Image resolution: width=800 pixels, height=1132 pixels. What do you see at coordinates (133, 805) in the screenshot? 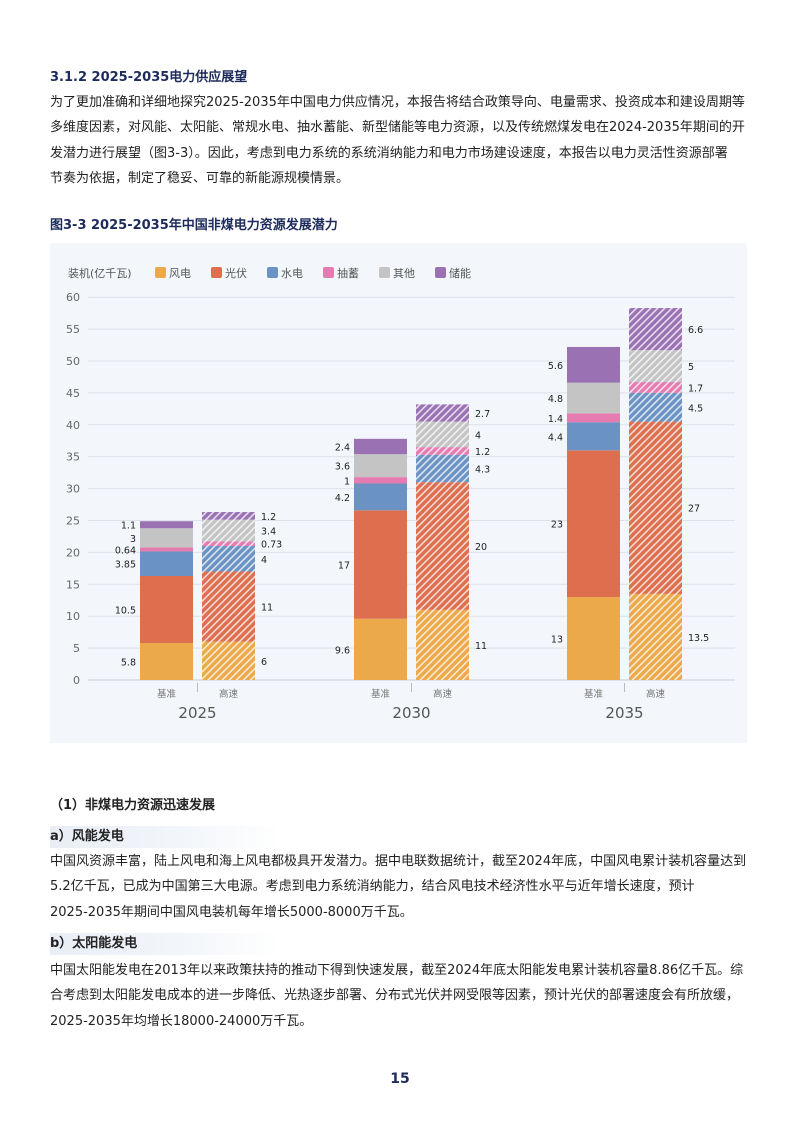
I see `subsection-heading: （1）非煤电力资源迅速发展` at bounding box center [133, 805].